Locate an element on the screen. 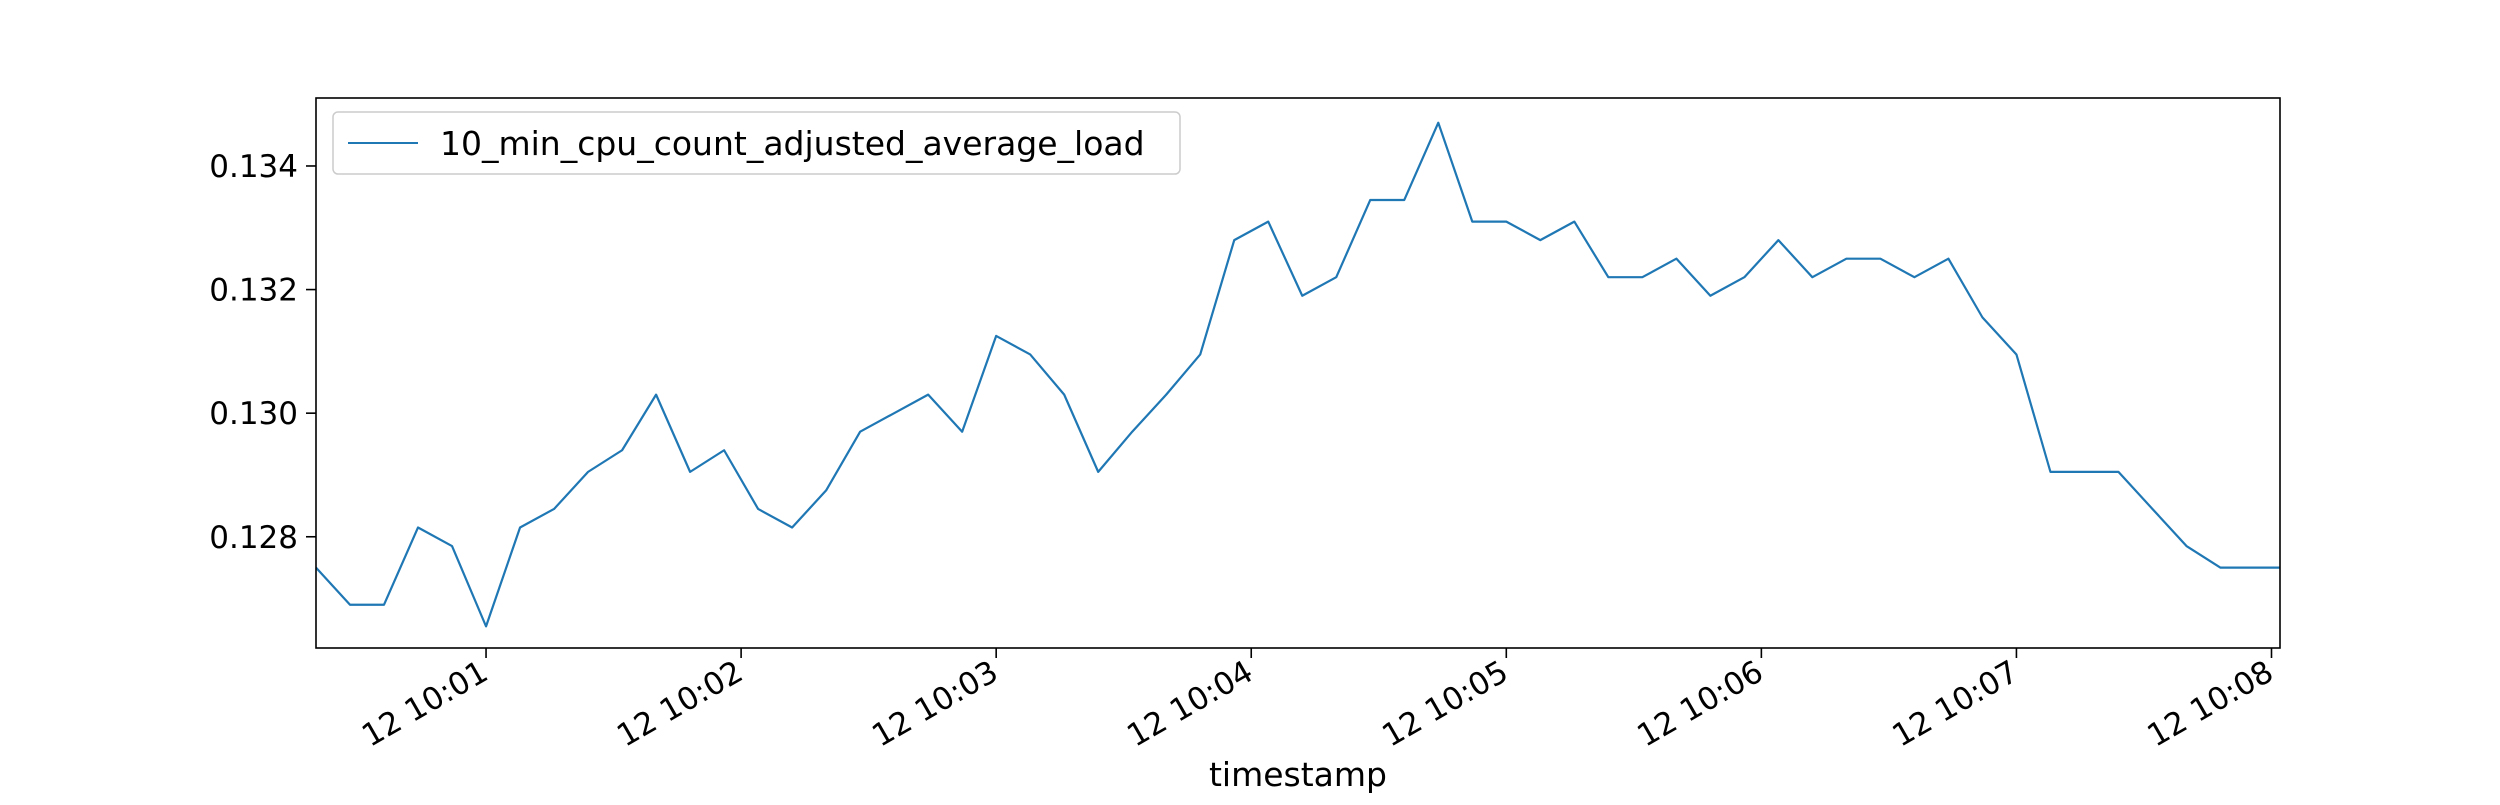 The width and height of the screenshot is (2500, 805). y-tick-label: 0.128 is located at coordinates (253, 538).